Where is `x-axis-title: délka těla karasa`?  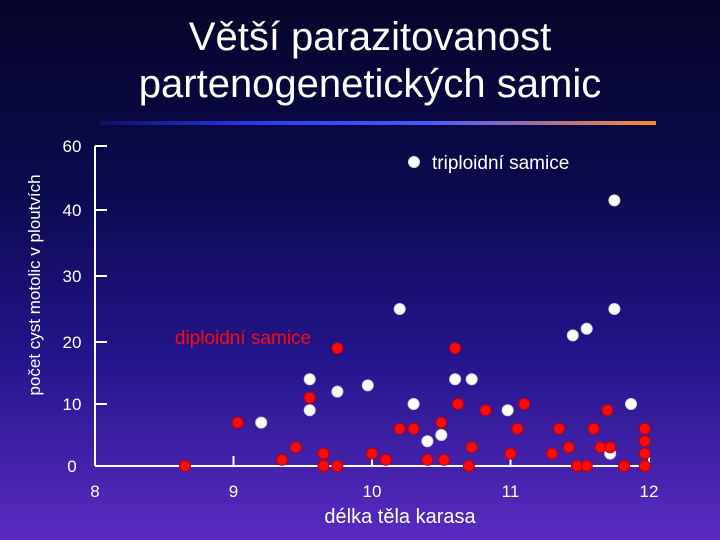
x-axis-title: délka těla karasa is located at coordinates (400, 517).